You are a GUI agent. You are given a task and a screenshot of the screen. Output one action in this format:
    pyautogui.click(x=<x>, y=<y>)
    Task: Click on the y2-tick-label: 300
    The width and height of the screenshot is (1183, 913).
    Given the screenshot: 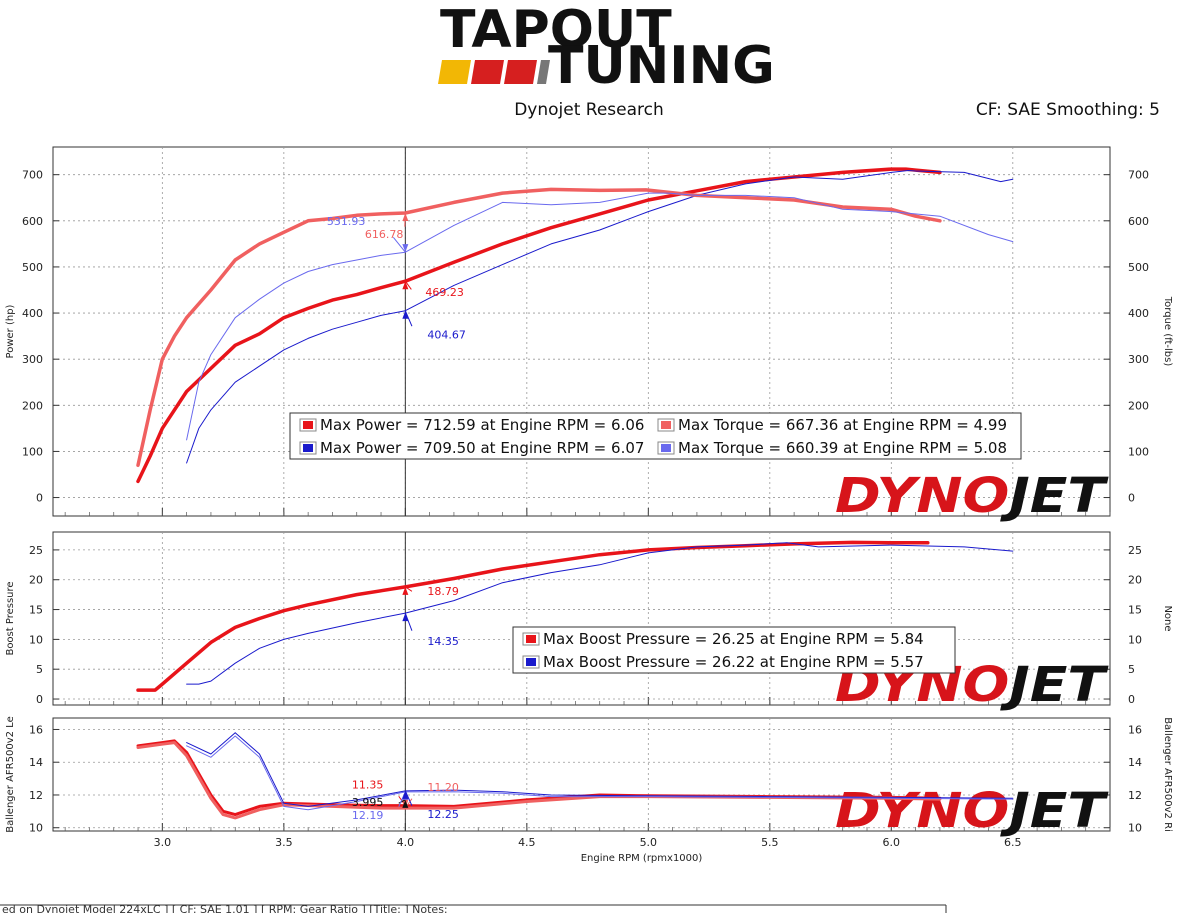 What is the action you would take?
    pyautogui.click(x=1138, y=359)
    